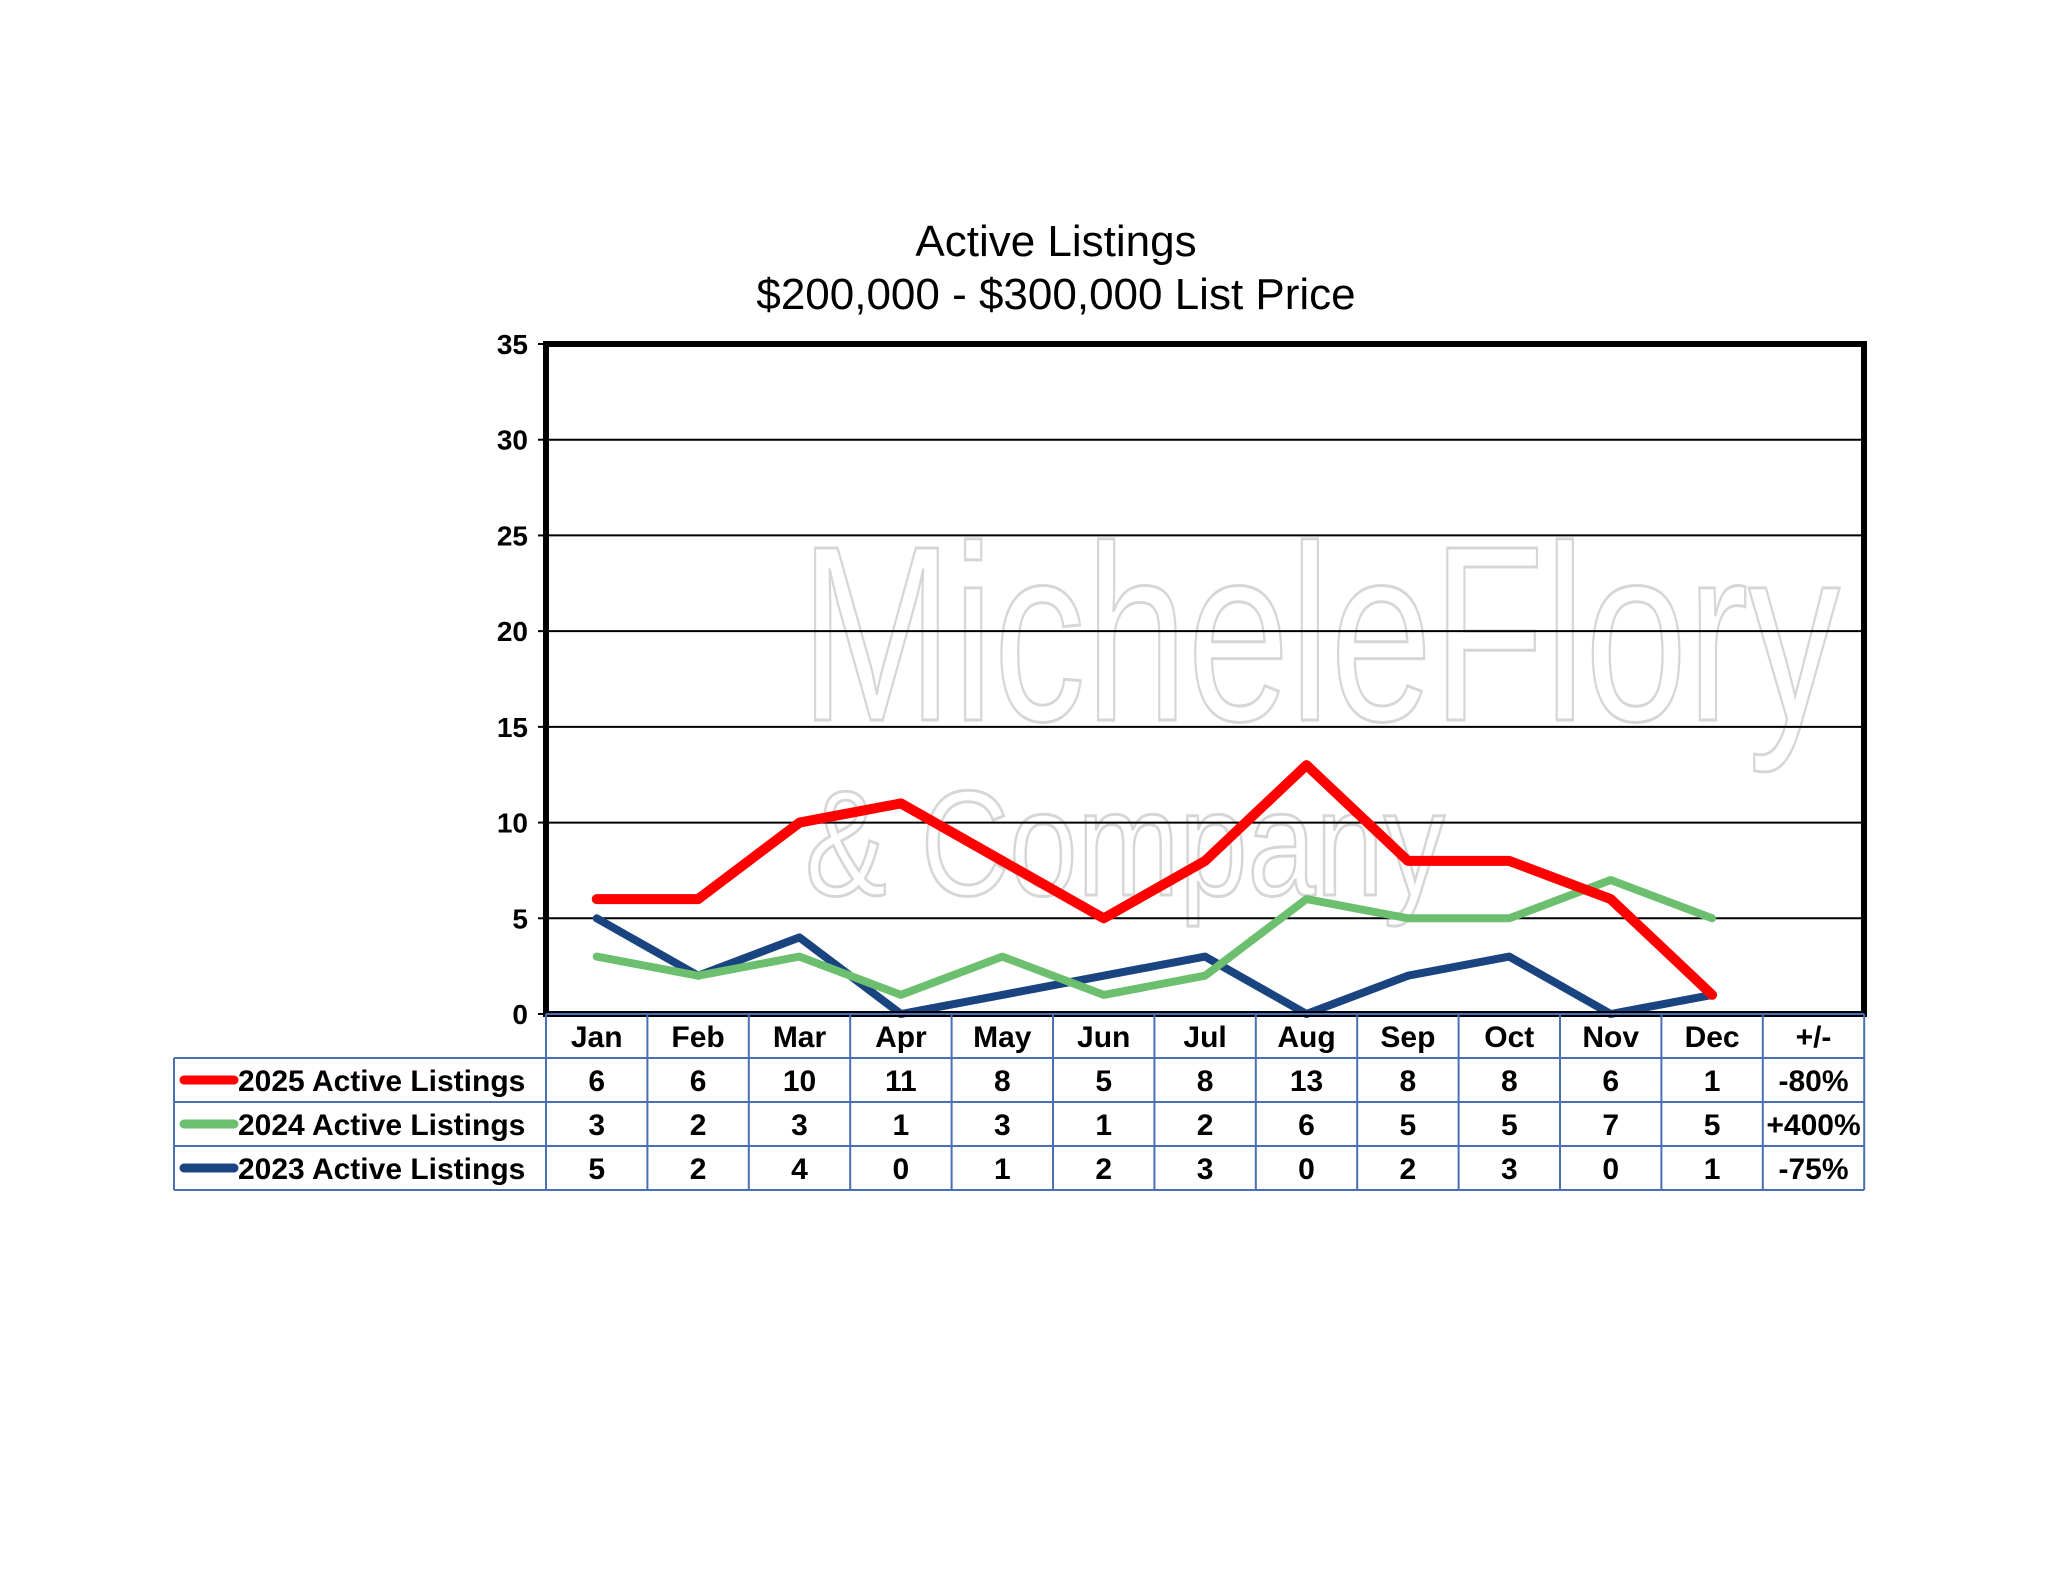 Image resolution: width=2048 pixels, height=1583 pixels. I want to click on y-tick-label: 5, so click(520, 918).